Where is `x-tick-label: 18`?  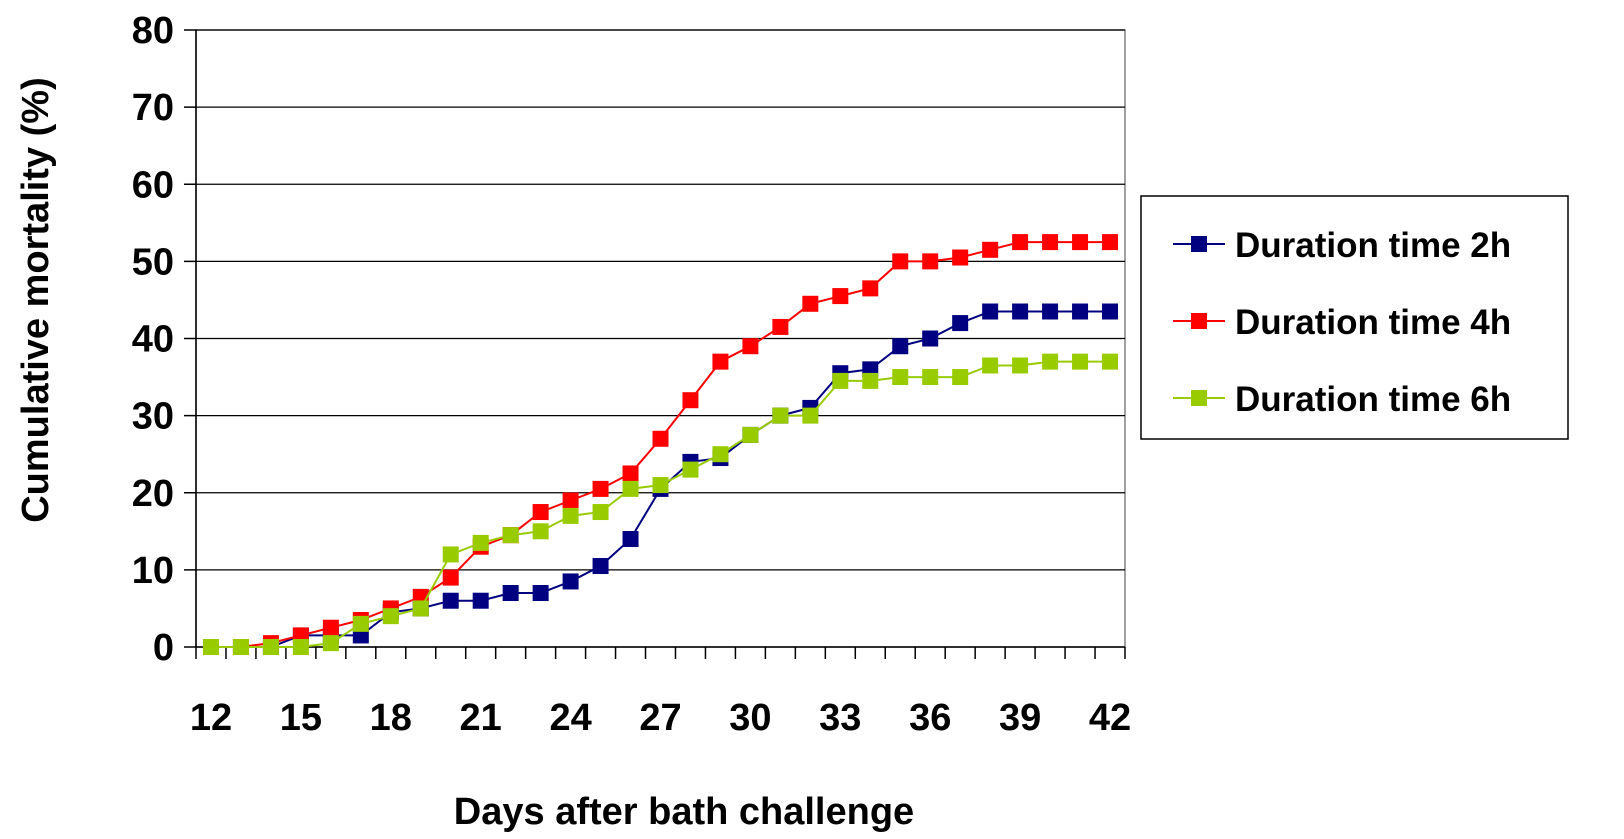 x-tick-label: 18 is located at coordinates (391, 718).